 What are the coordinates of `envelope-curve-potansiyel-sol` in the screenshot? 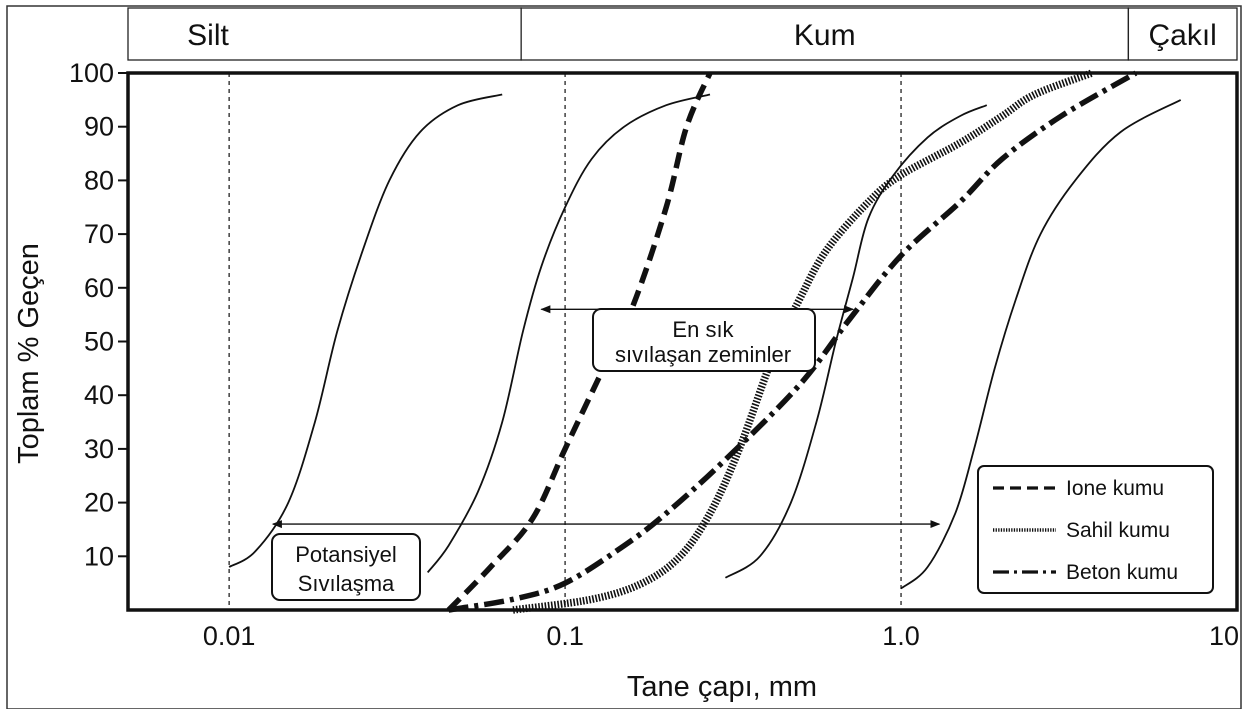 It's located at (365, 330).